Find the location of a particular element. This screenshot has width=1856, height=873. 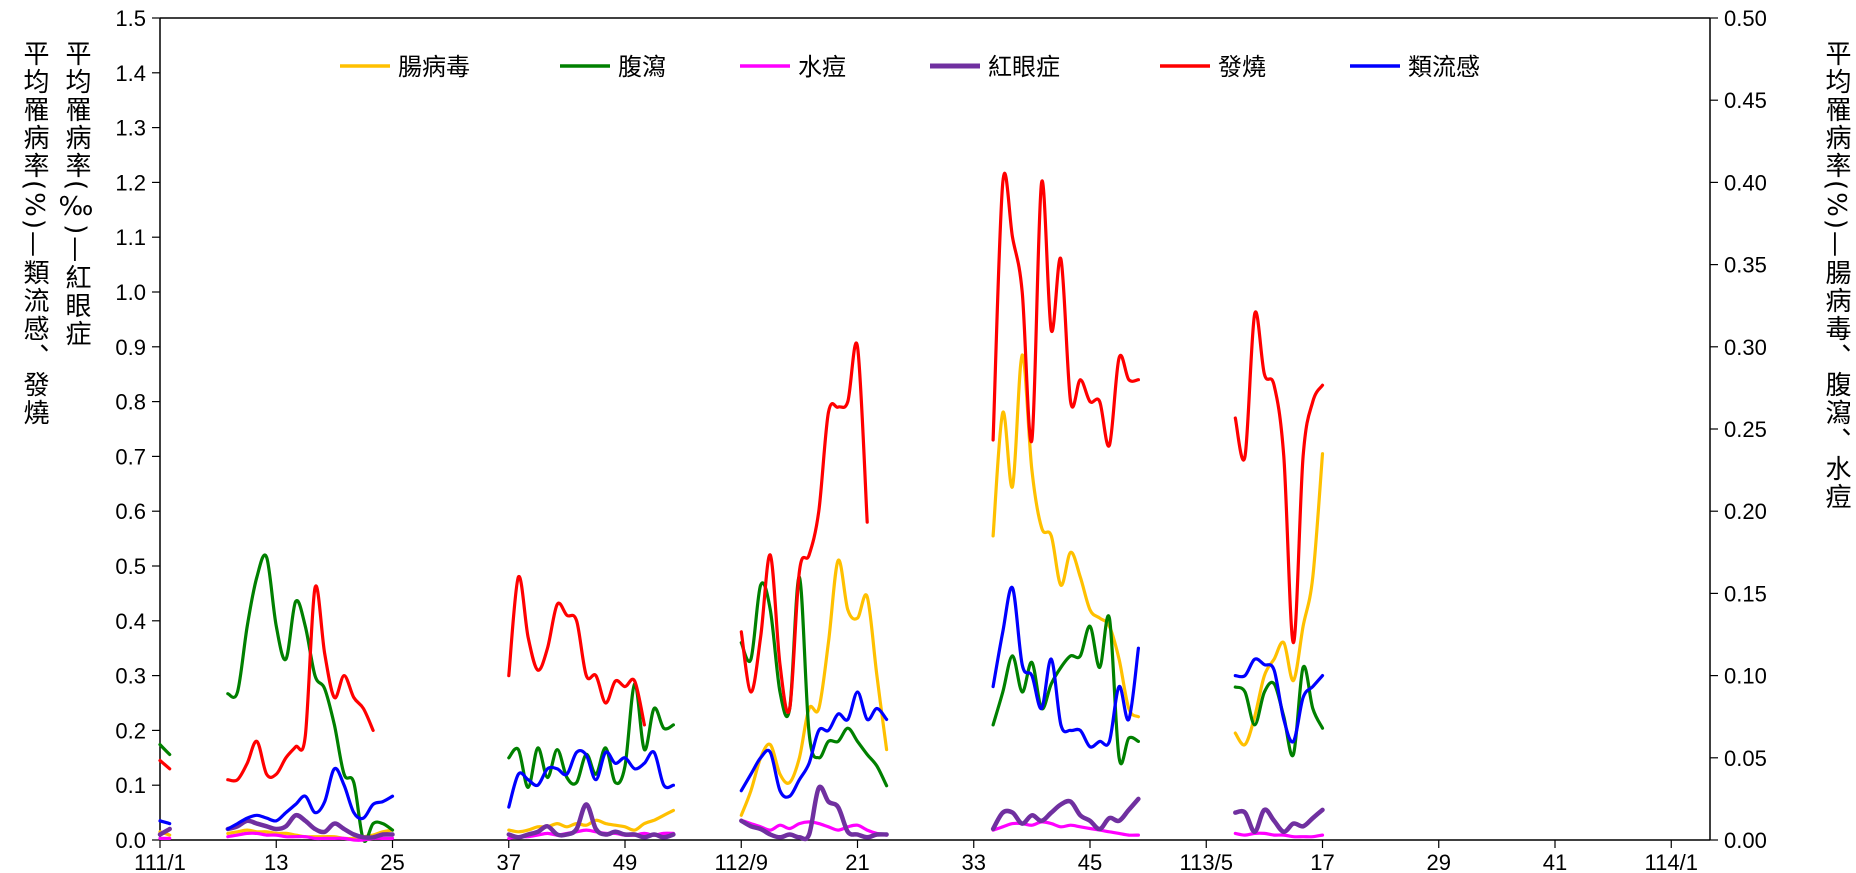

y-right-tick-label: 0.50 is located at coordinates (1745, 18).